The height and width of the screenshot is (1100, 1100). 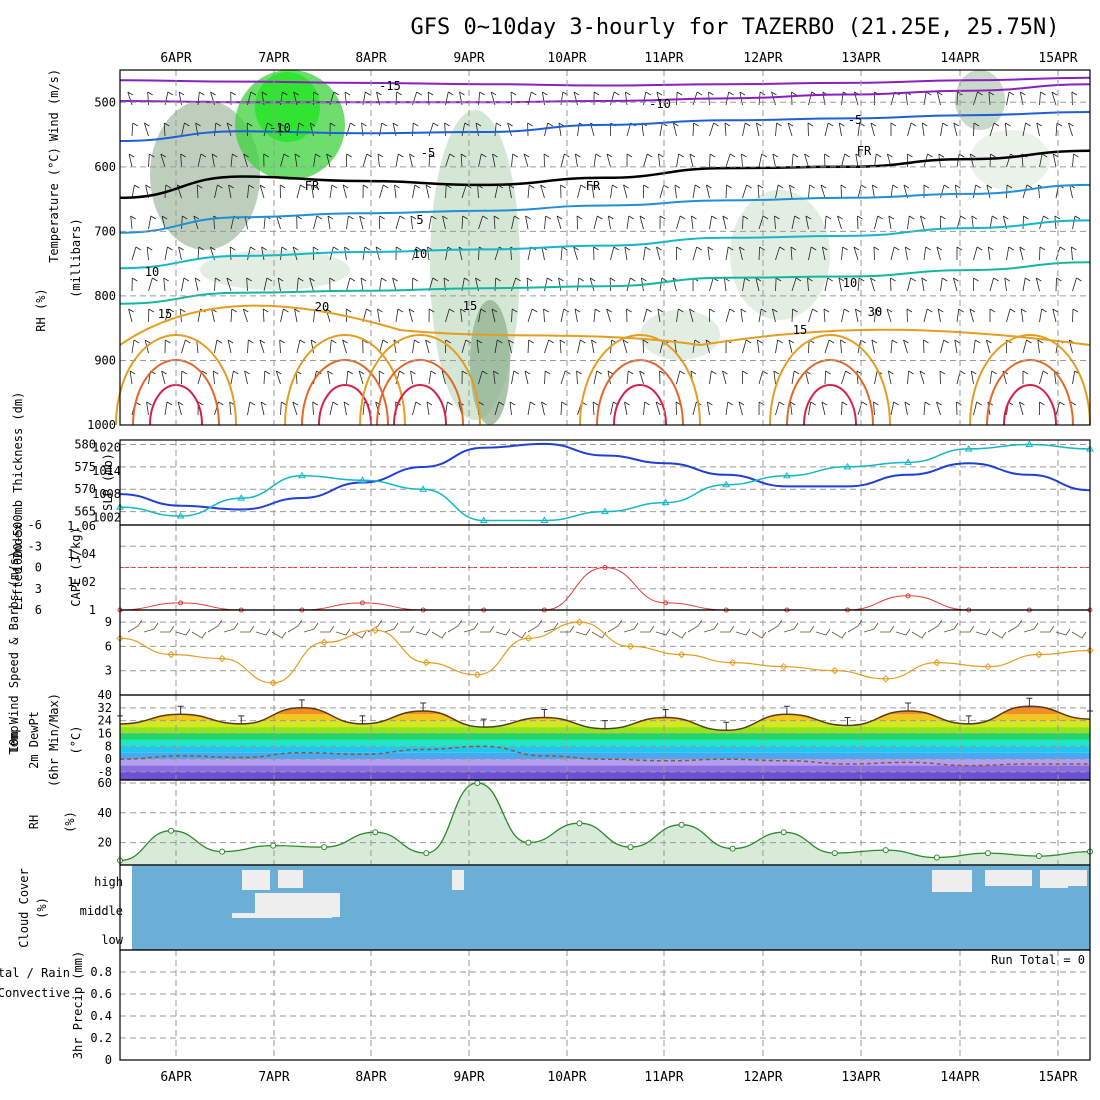 I want to click on cape-ytick: 1.06, so click(x=81, y=526).